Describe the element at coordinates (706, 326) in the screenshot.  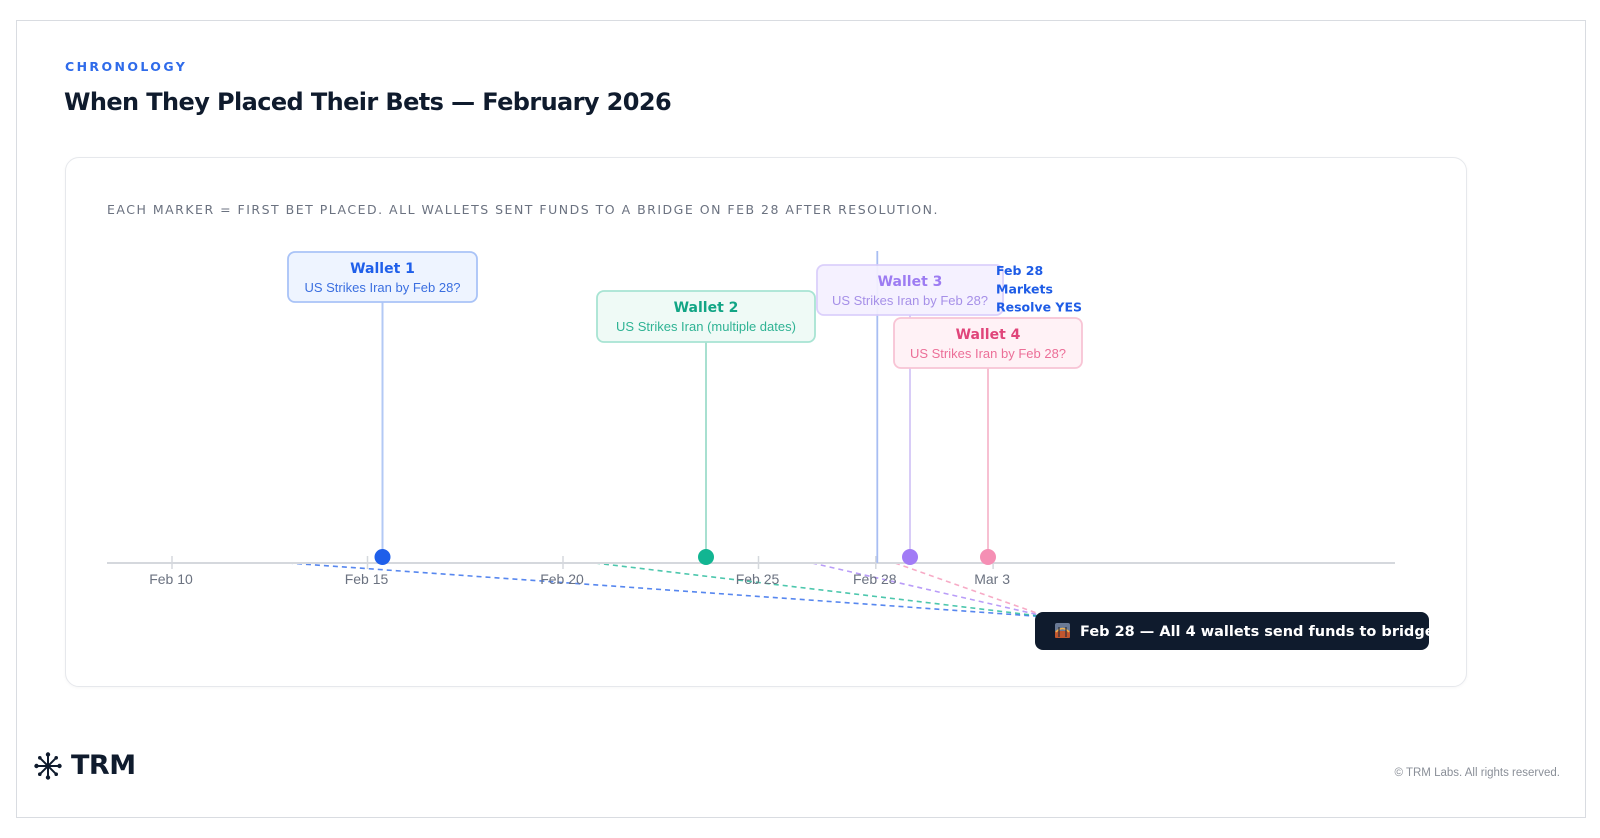
I see `event-market: US Strikes Iran (multiple dates)` at that location.